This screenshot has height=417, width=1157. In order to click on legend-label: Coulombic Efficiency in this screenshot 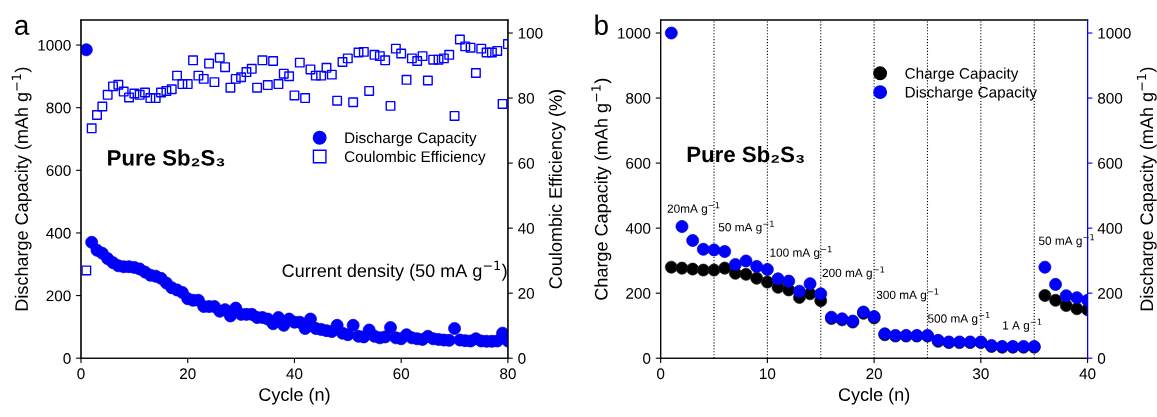, I will do `click(415, 158)`.